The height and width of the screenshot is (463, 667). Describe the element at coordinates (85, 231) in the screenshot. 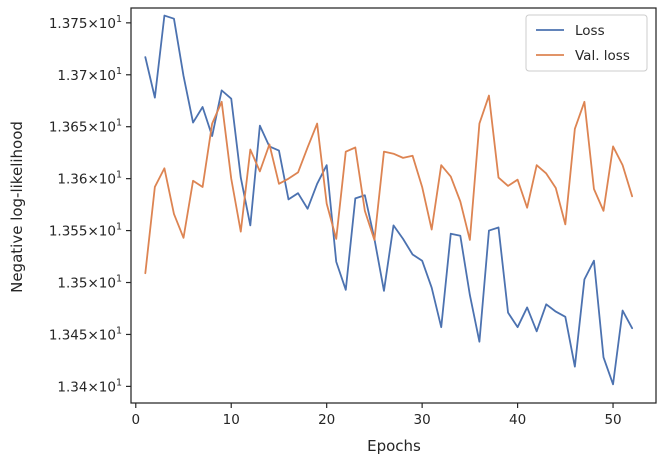

I see `y-tick-label: 1.355×10¹` at that location.